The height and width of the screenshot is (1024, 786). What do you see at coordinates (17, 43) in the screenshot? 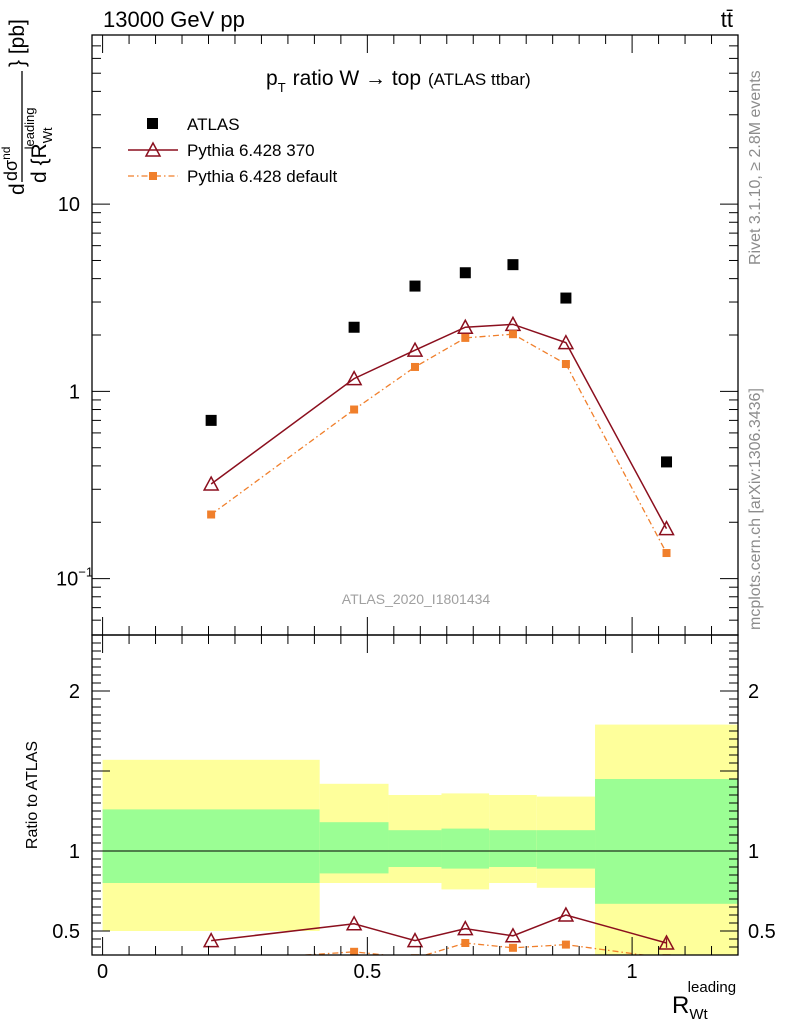
I see `svg-text: } [pb]` at bounding box center [17, 43].